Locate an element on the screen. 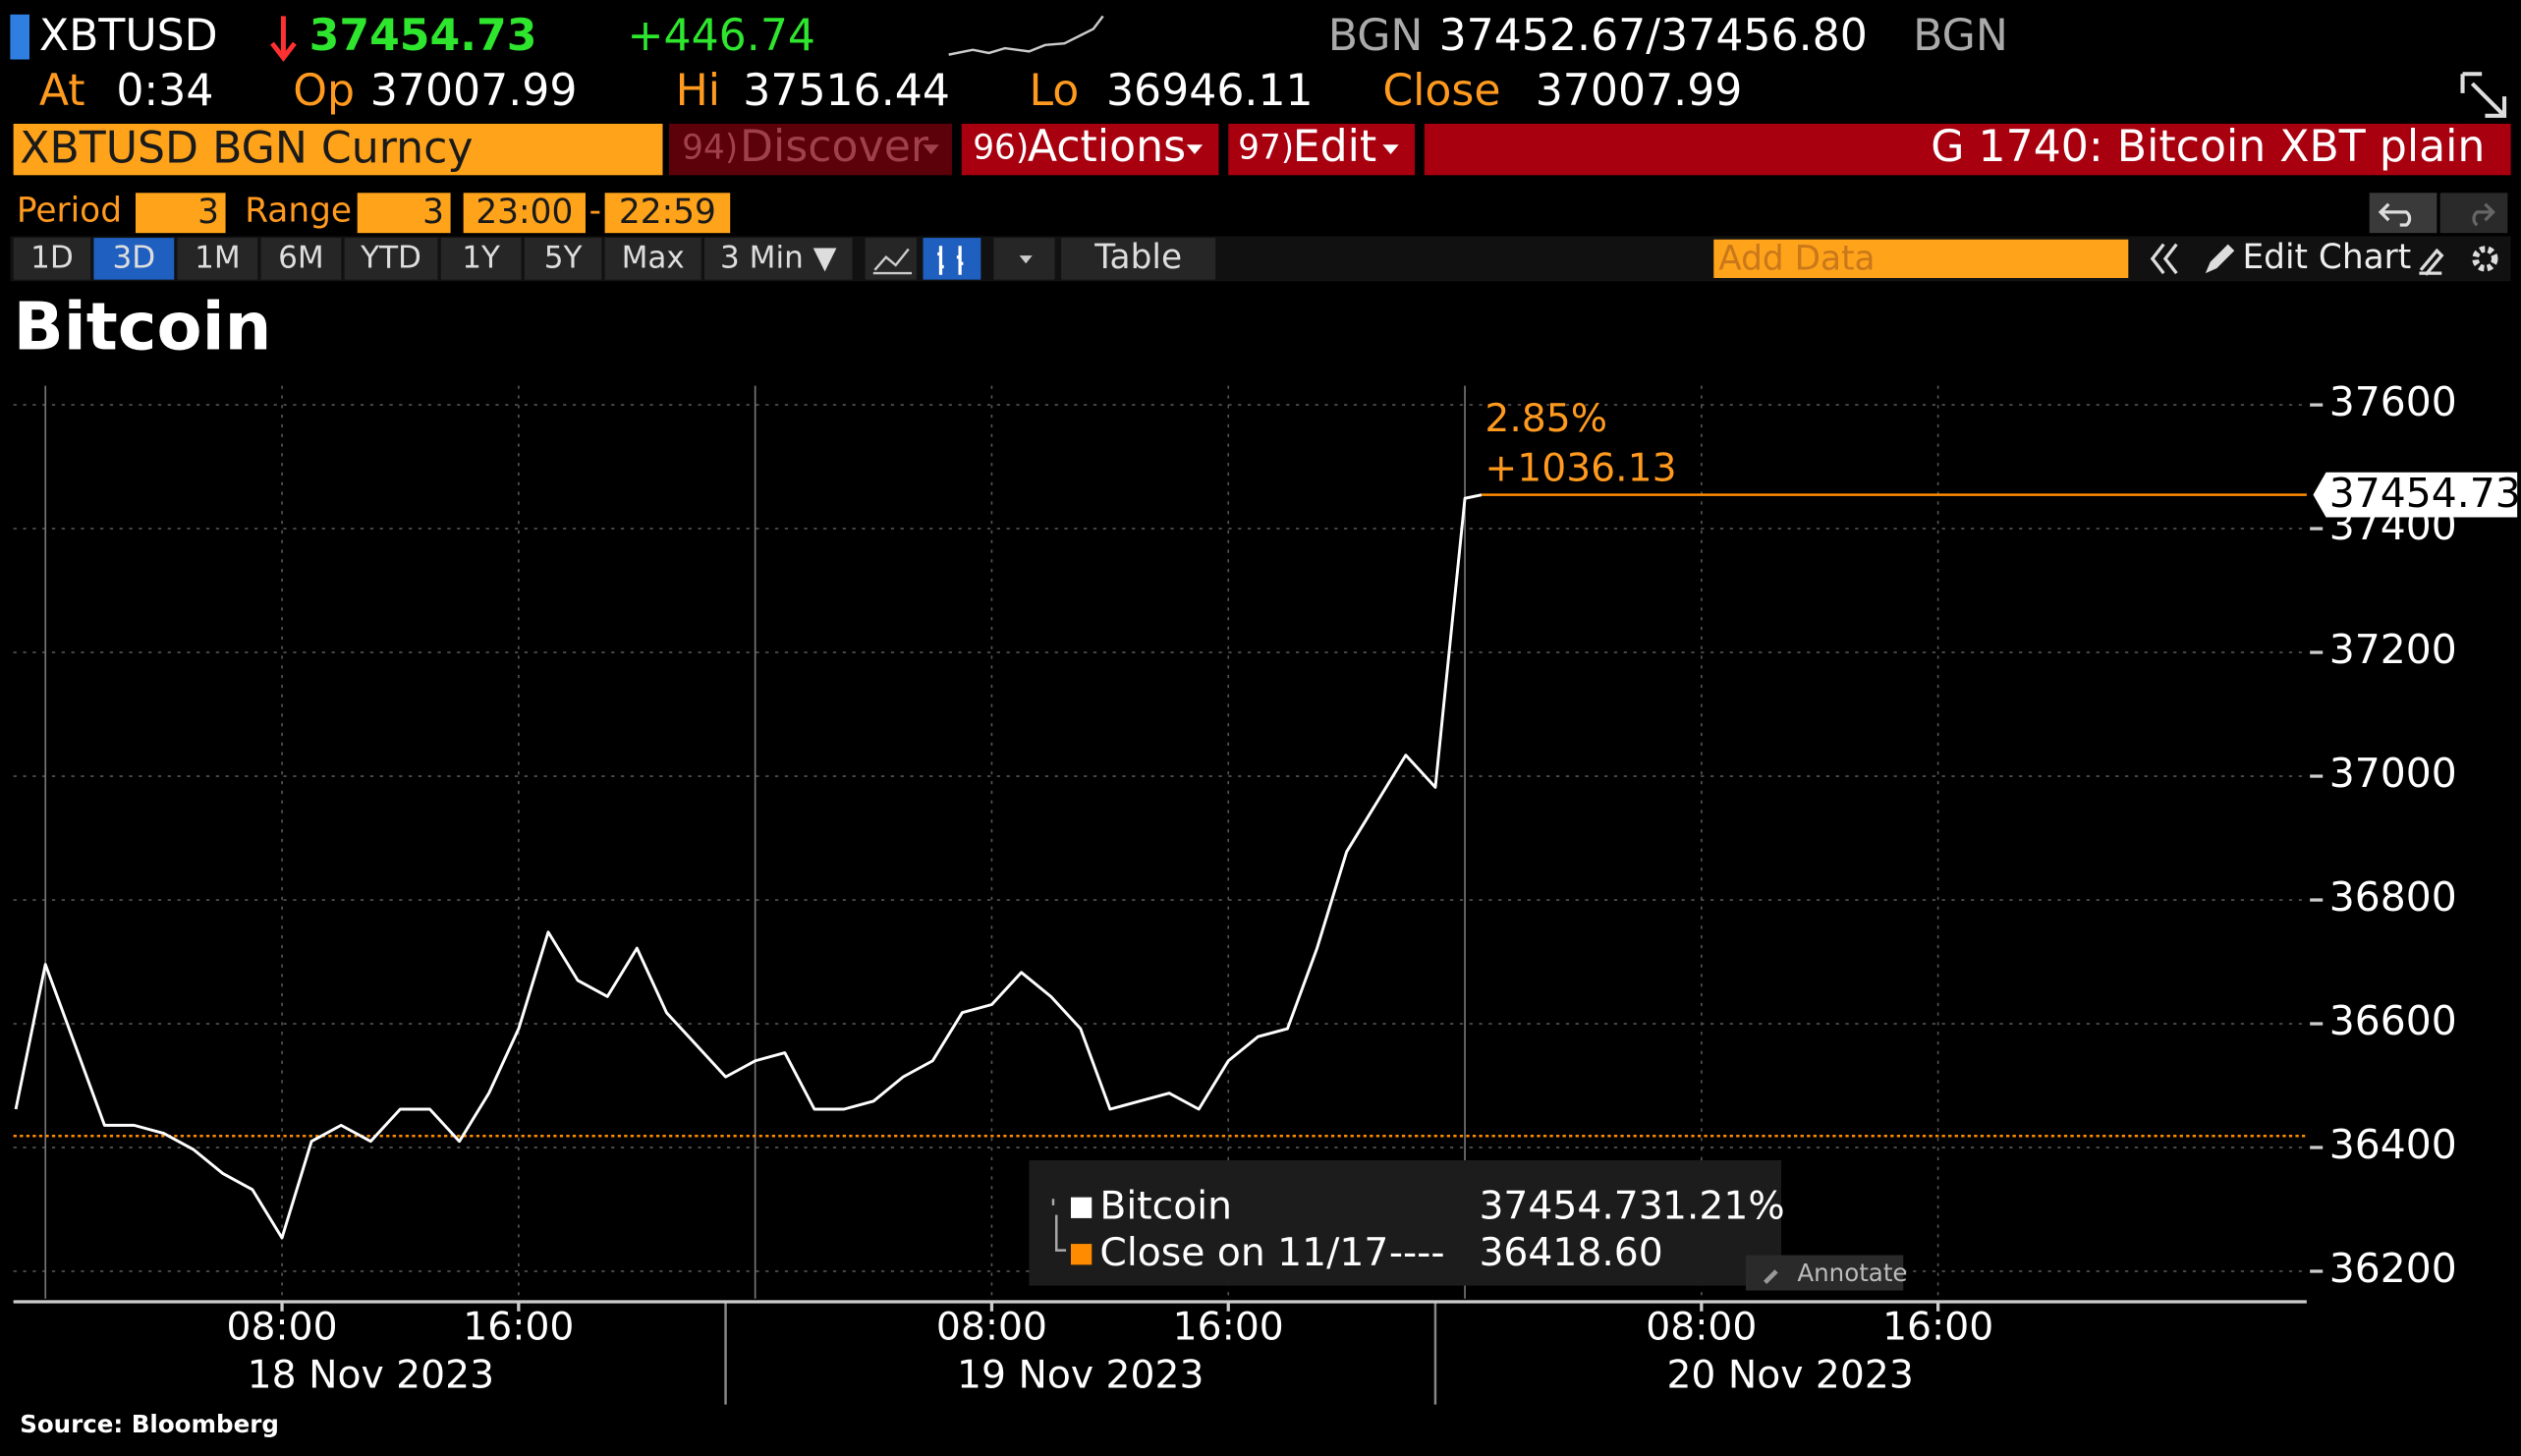 This screenshot has height=1456, width=2521. label: Range is located at coordinates (298, 210).